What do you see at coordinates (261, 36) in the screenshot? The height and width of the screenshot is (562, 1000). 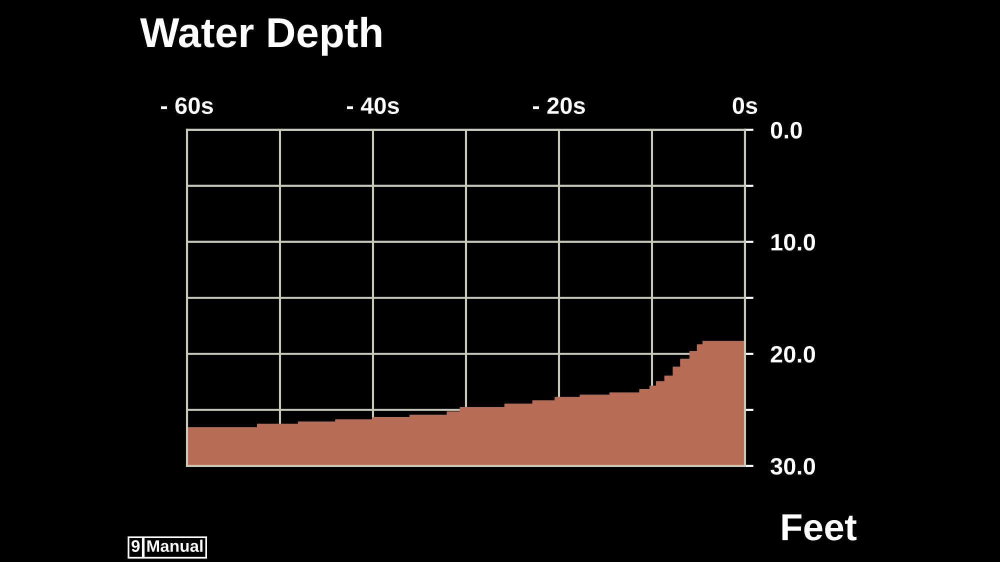 I see `chart-title: Water Depth` at bounding box center [261, 36].